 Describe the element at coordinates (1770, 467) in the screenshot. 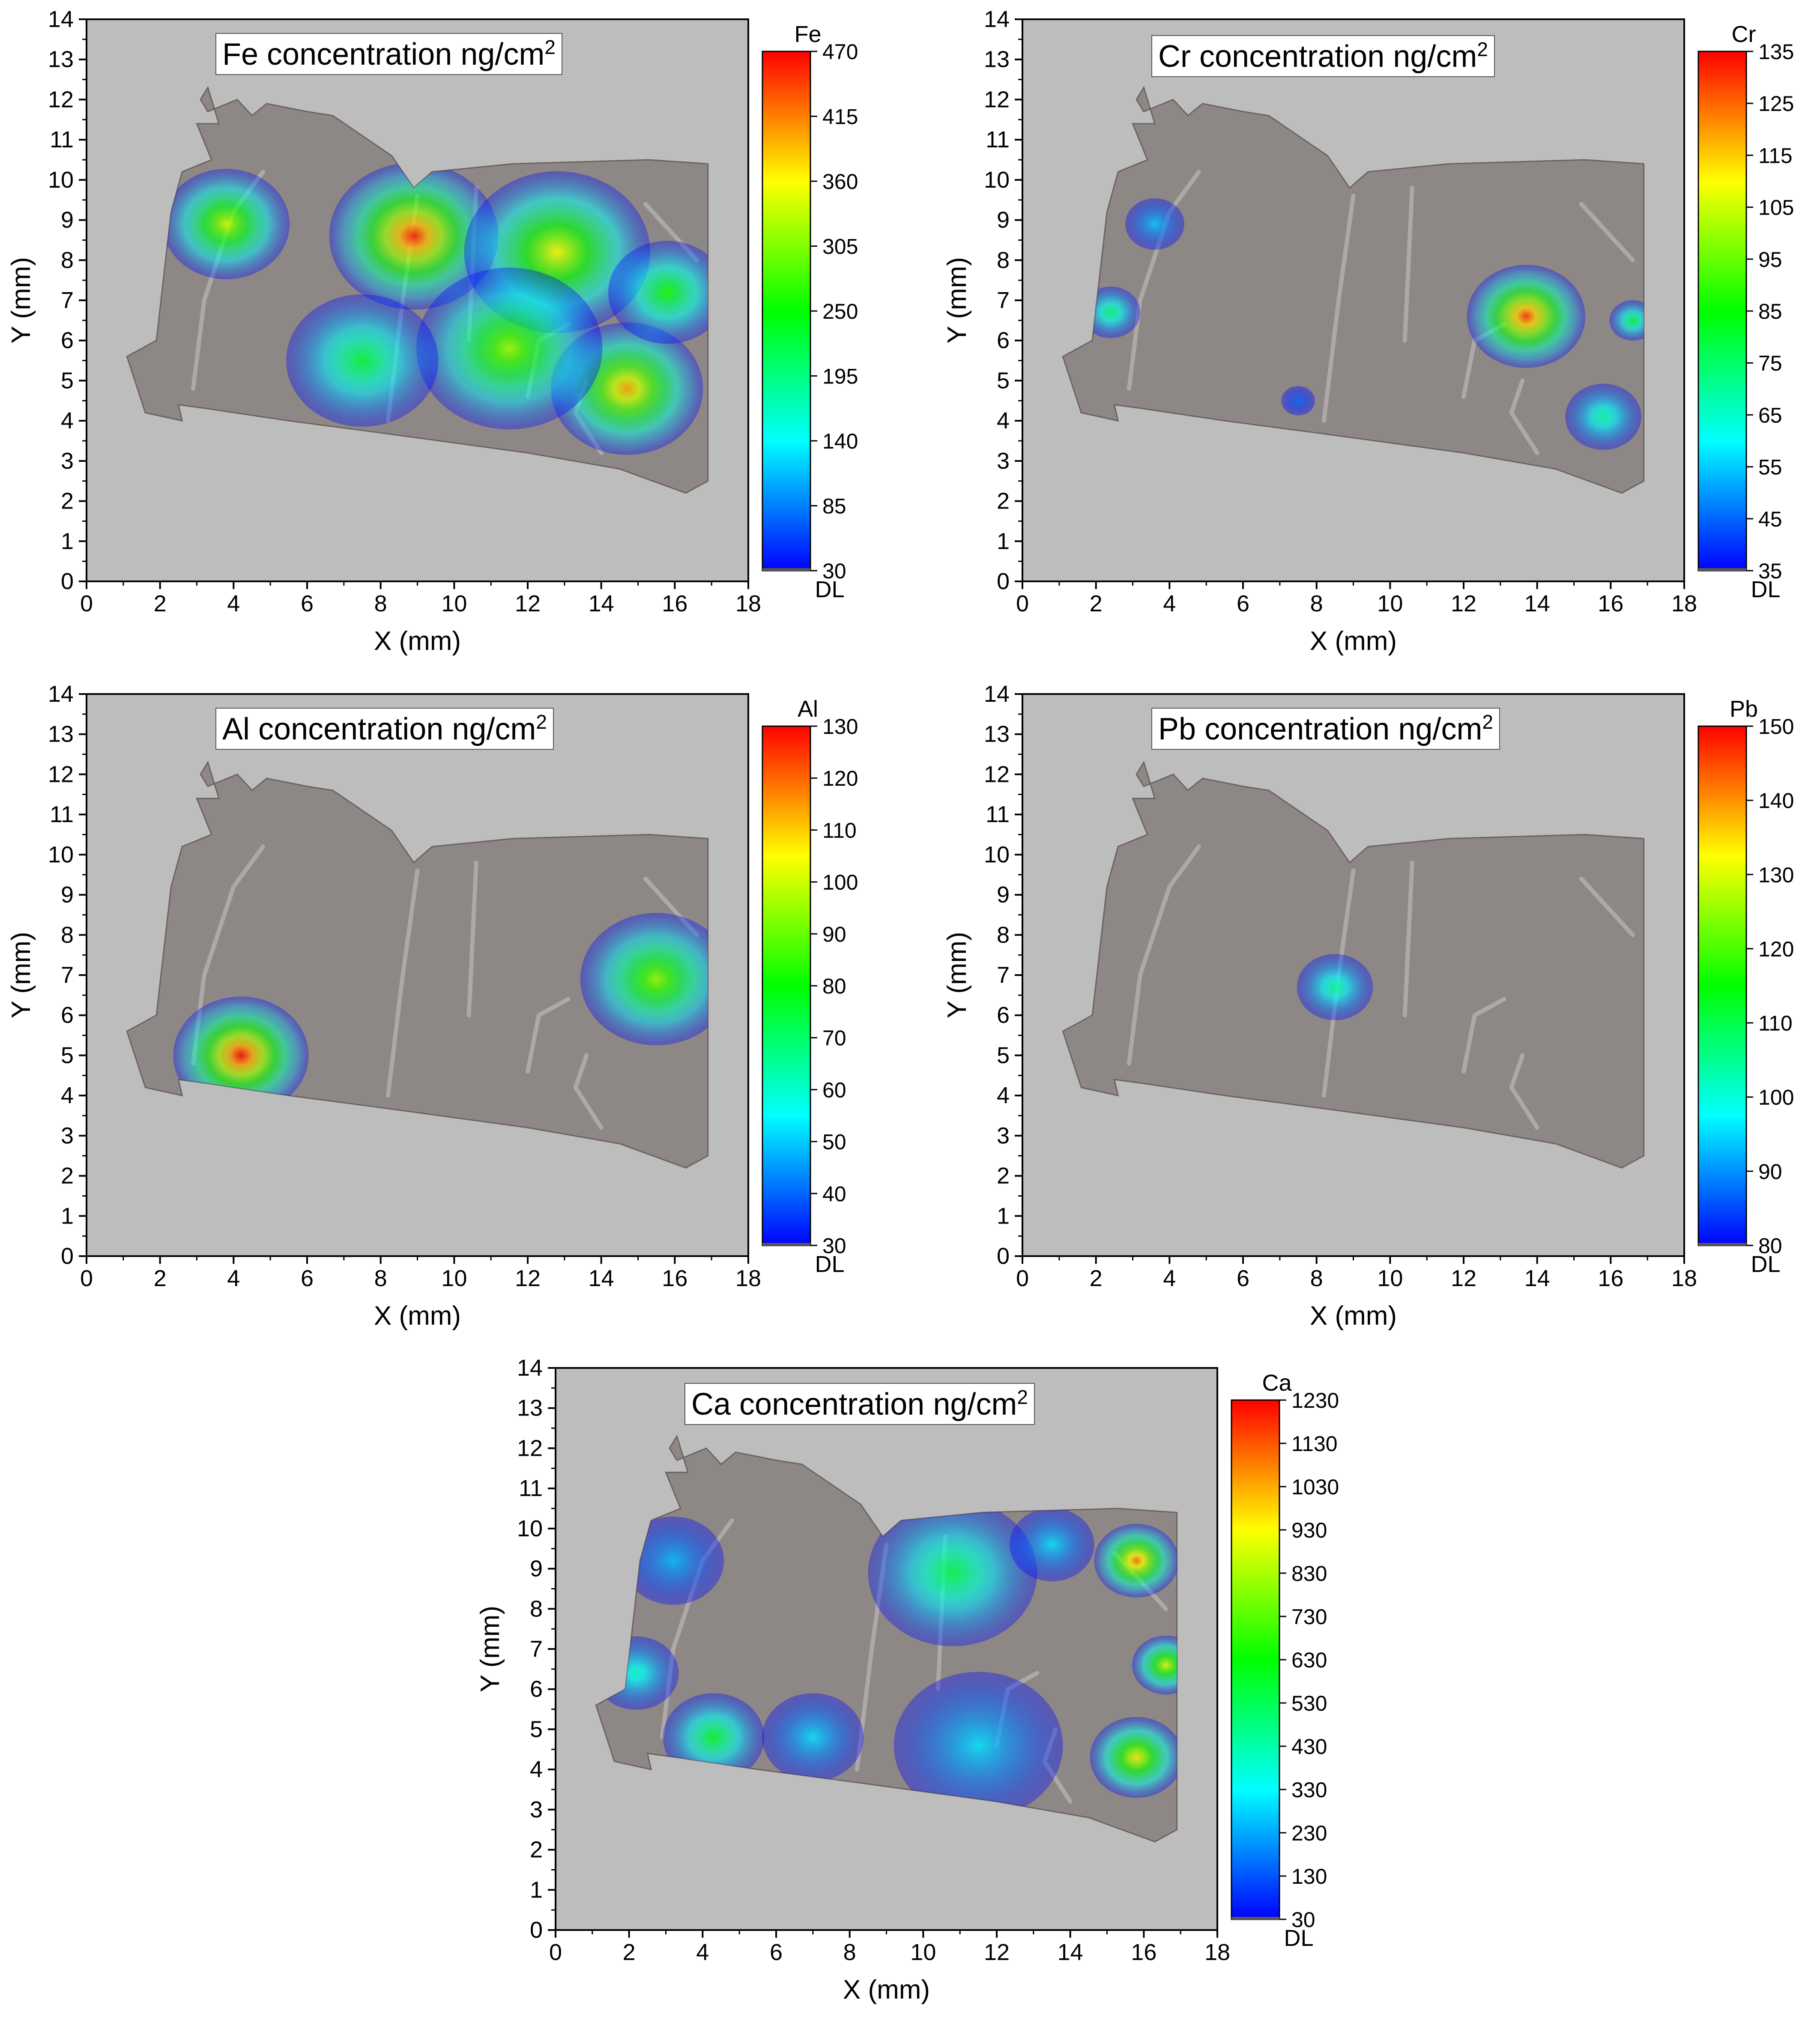

I see `cr-colorbar-tick-label: 55` at that location.